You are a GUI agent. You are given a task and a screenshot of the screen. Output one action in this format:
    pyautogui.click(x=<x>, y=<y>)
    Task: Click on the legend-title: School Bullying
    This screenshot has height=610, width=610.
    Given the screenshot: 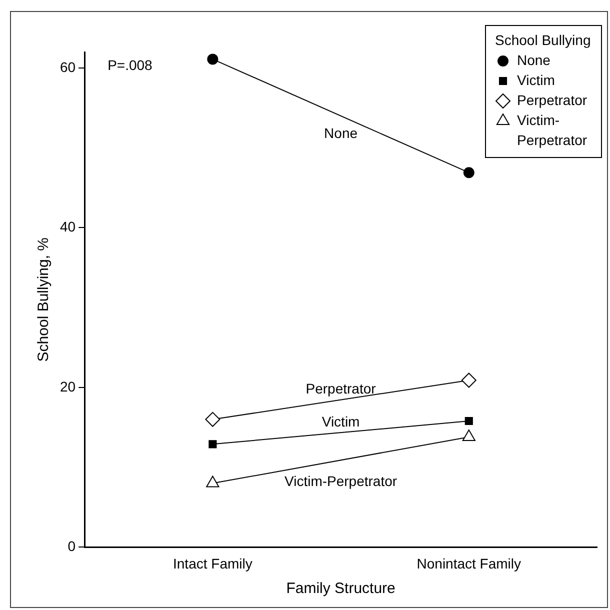 What is the action you would take?
    pyautogui.click(x=543, y=40)
    